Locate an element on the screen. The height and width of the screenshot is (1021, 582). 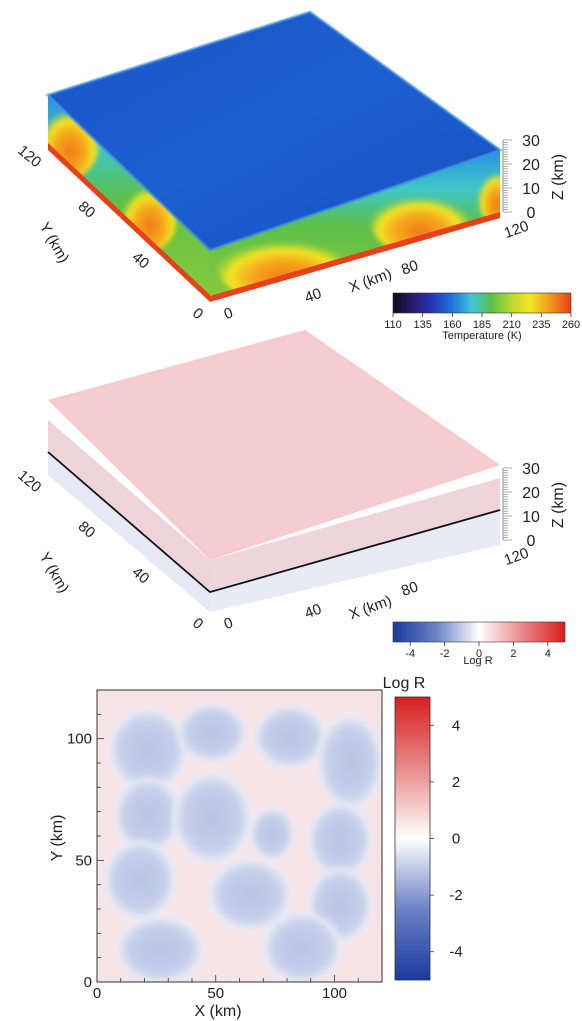
logr-colorbar-ticks: -4 -2 0 2 4 is located at coordinates (478, 651).